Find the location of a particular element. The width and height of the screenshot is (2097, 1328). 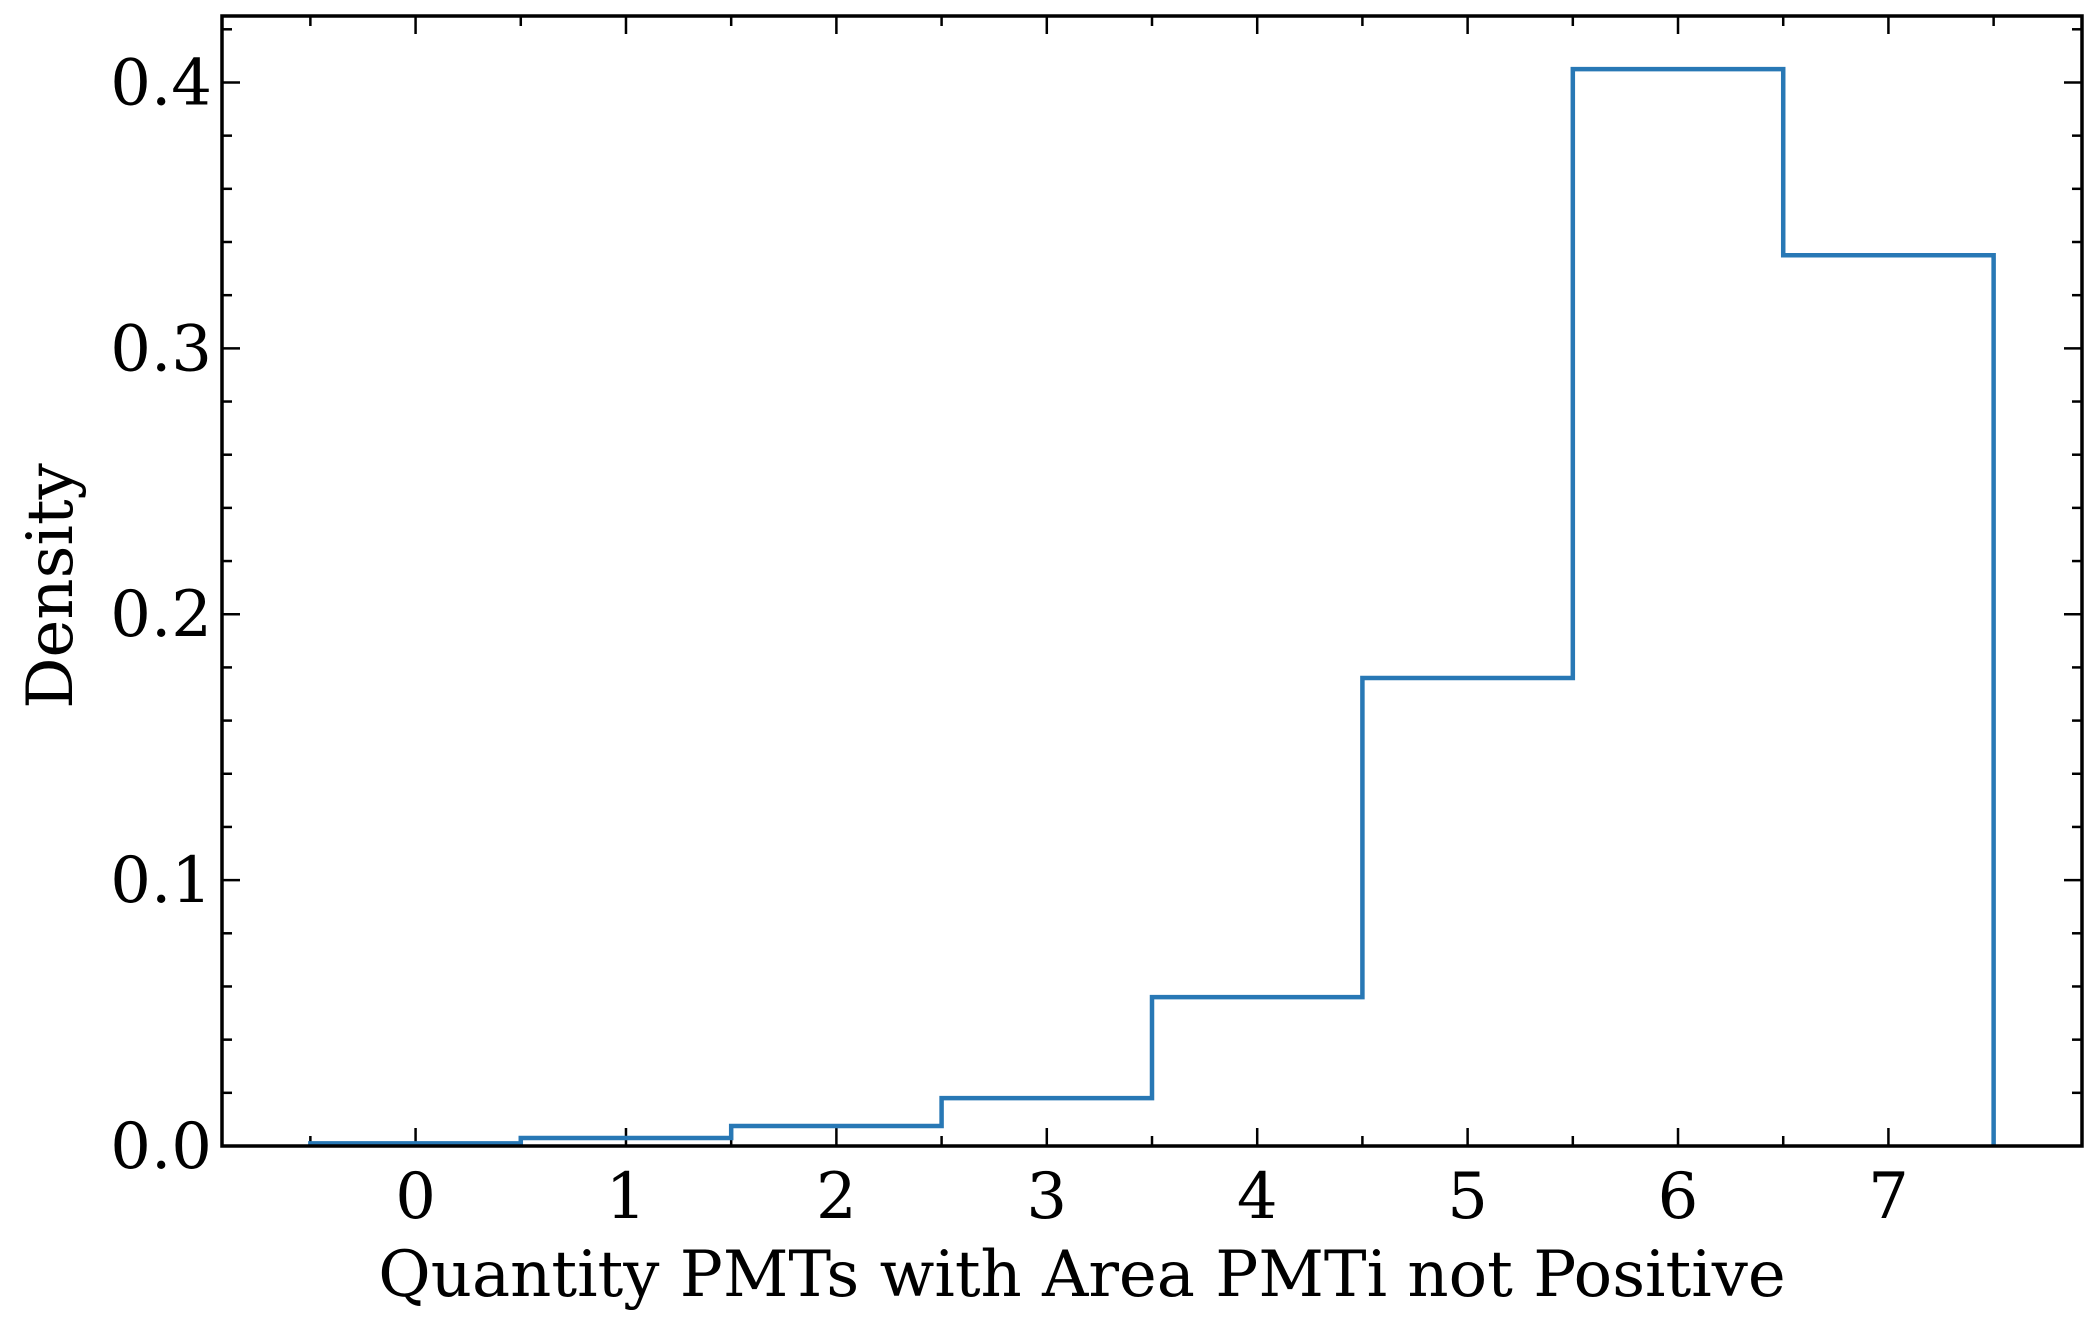

x-tick-label: 4 is located at coordinates (1257, 1197).